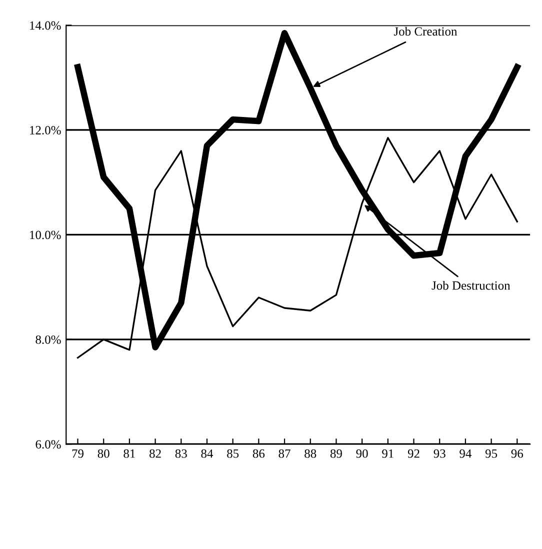 The image size is (542, 549). Describe the element at coordinates (104, 453) in the screenshot. I see `x-tick-label: 80` at that location.